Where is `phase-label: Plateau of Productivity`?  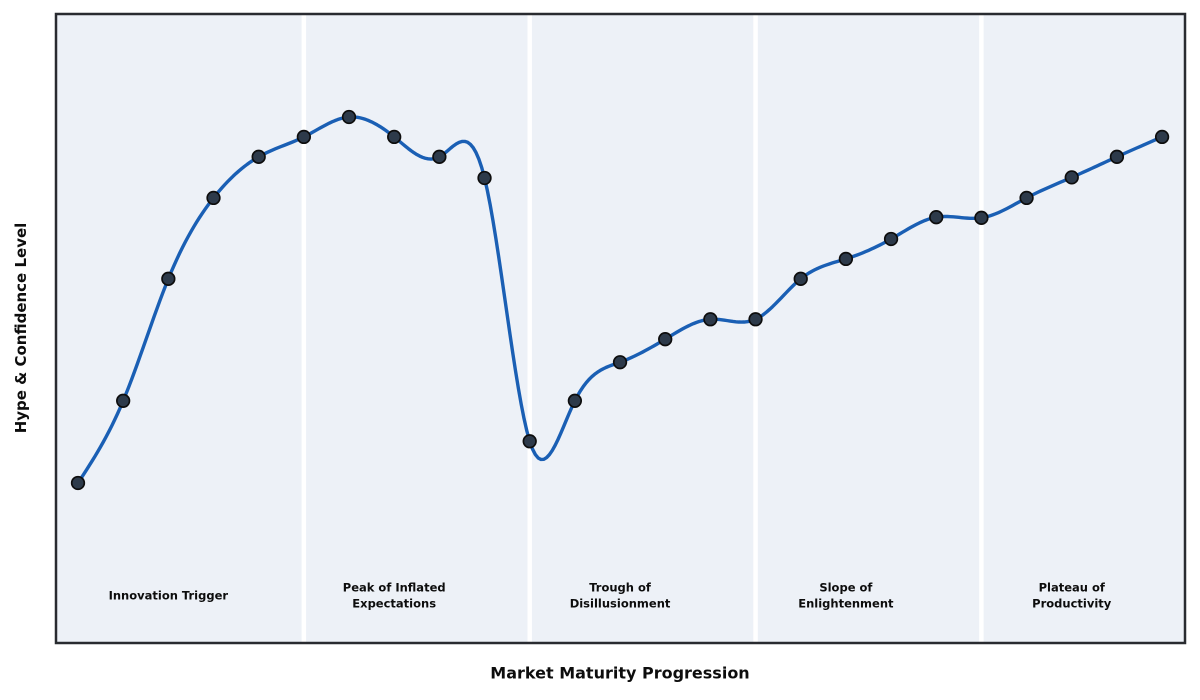
phase-label: Plateau of Productivity is located at coordinates (1072, 595).